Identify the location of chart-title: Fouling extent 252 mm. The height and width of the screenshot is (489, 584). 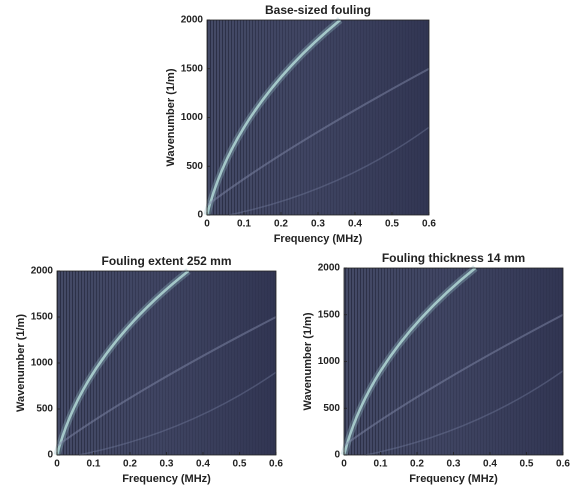
(166, 261).